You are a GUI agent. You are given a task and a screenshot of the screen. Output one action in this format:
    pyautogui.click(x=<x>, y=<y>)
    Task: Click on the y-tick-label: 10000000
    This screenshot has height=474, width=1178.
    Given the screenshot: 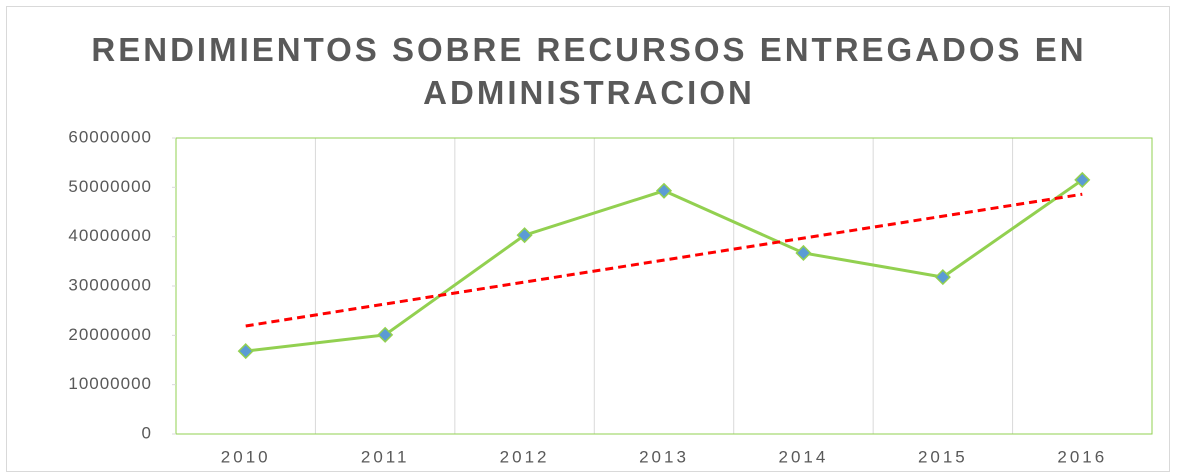 What is the action you would take?
    pyautogui.click(x=110, y=383)
    